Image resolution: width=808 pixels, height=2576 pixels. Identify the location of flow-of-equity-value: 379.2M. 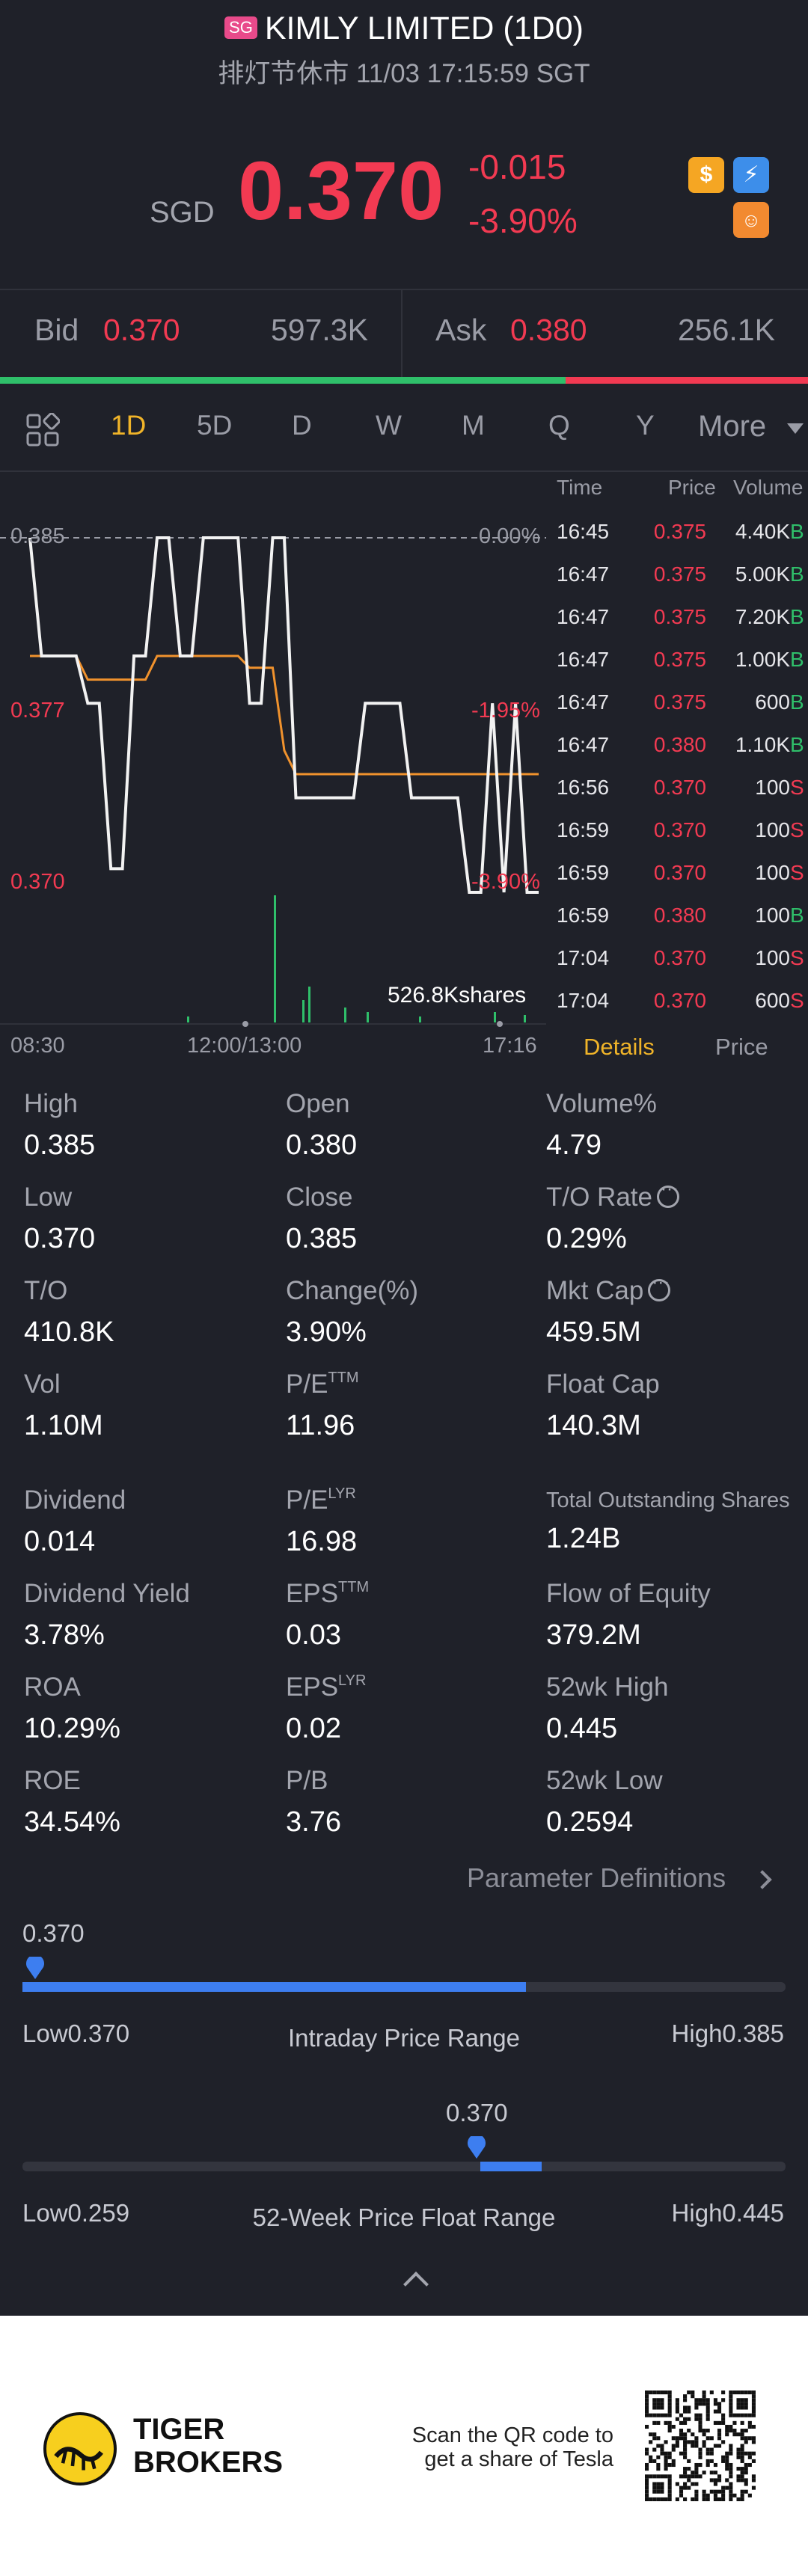
(593, 1635).